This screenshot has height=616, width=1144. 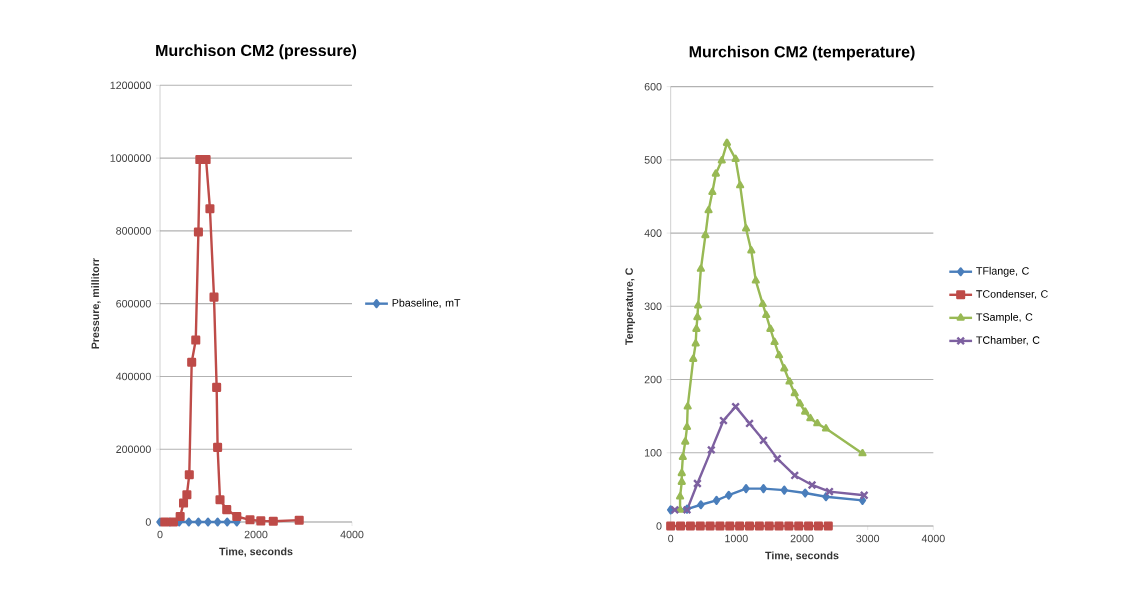 I want to click on x-tick-label: 1000, so click(x=736, y=538).